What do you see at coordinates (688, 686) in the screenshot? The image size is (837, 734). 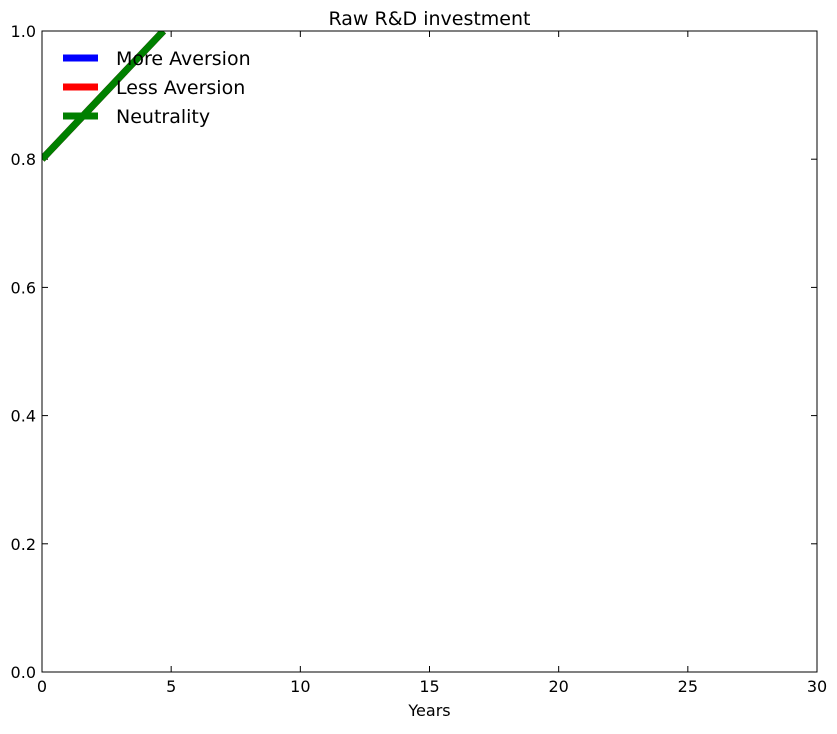 I see `x-tick-label: 25` at bounding box center [688, 686].